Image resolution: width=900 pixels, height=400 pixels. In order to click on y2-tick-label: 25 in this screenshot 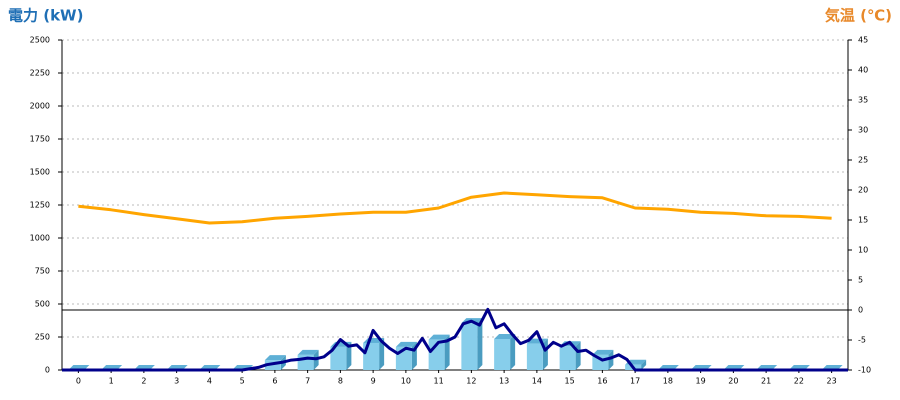, I will do `click(863, 160)`.